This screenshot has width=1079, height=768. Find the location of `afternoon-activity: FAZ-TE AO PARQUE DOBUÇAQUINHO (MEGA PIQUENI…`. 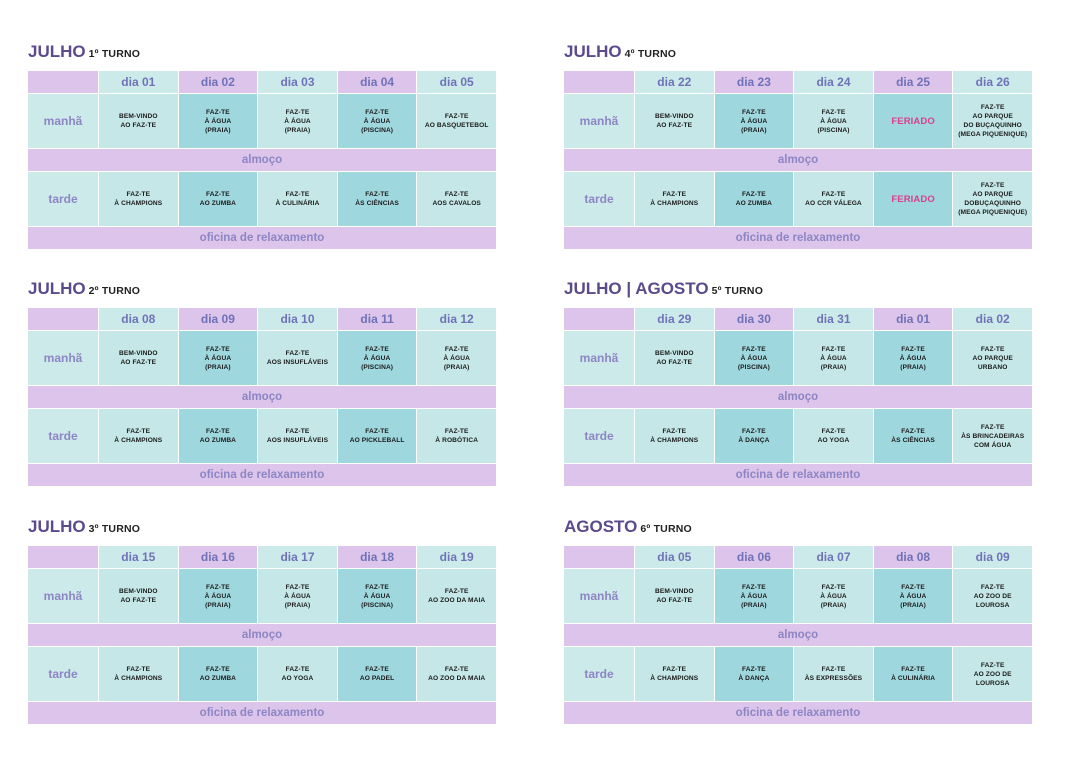

afternoon-activity: FAZ-TE AO PARQUE DOBUÇAQUINHO (MEGA PIQUENI… is located at coordinates (992, 199).